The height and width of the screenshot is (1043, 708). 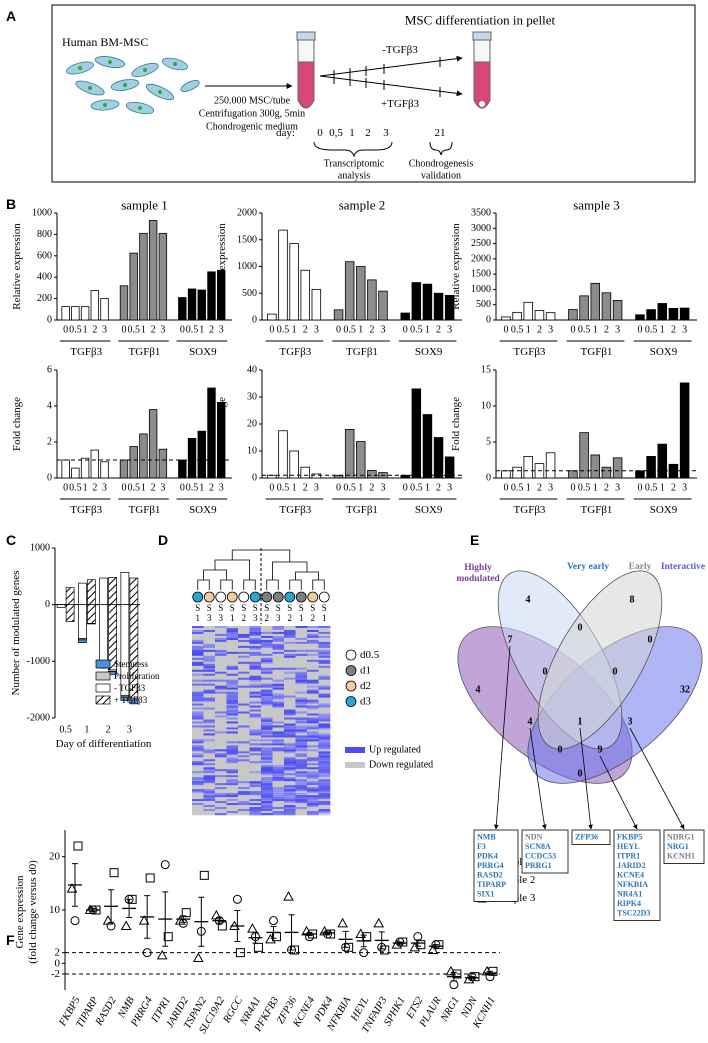 I want to click on y-tick-label: 10, so click(x=486, y=406).